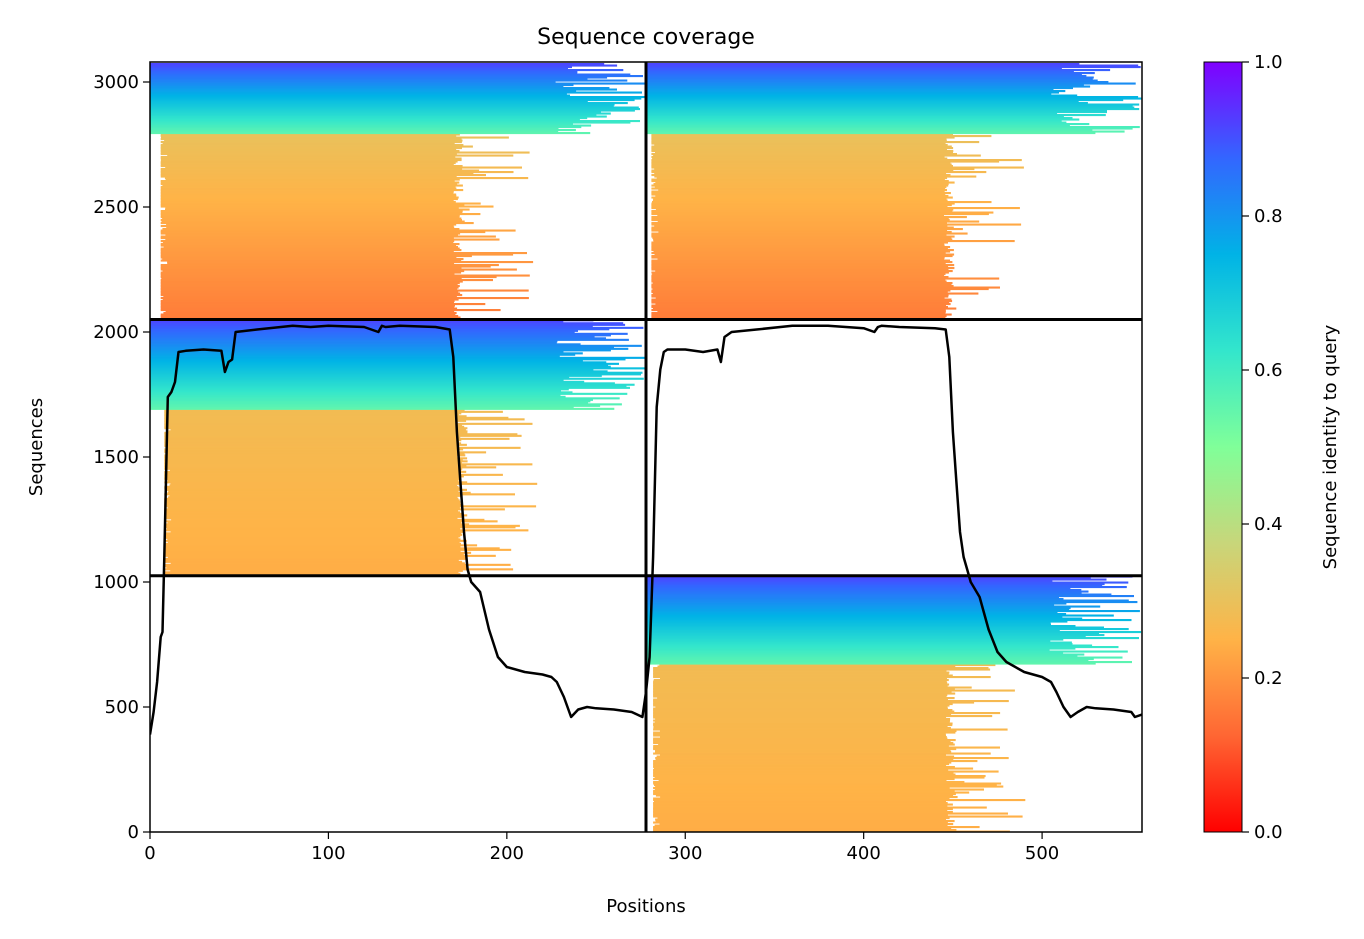 Image resolution: width=1364 pixels, height=939 pixels. I want to click on colorbar-tick-label: 0.2, so click(1268, 678).